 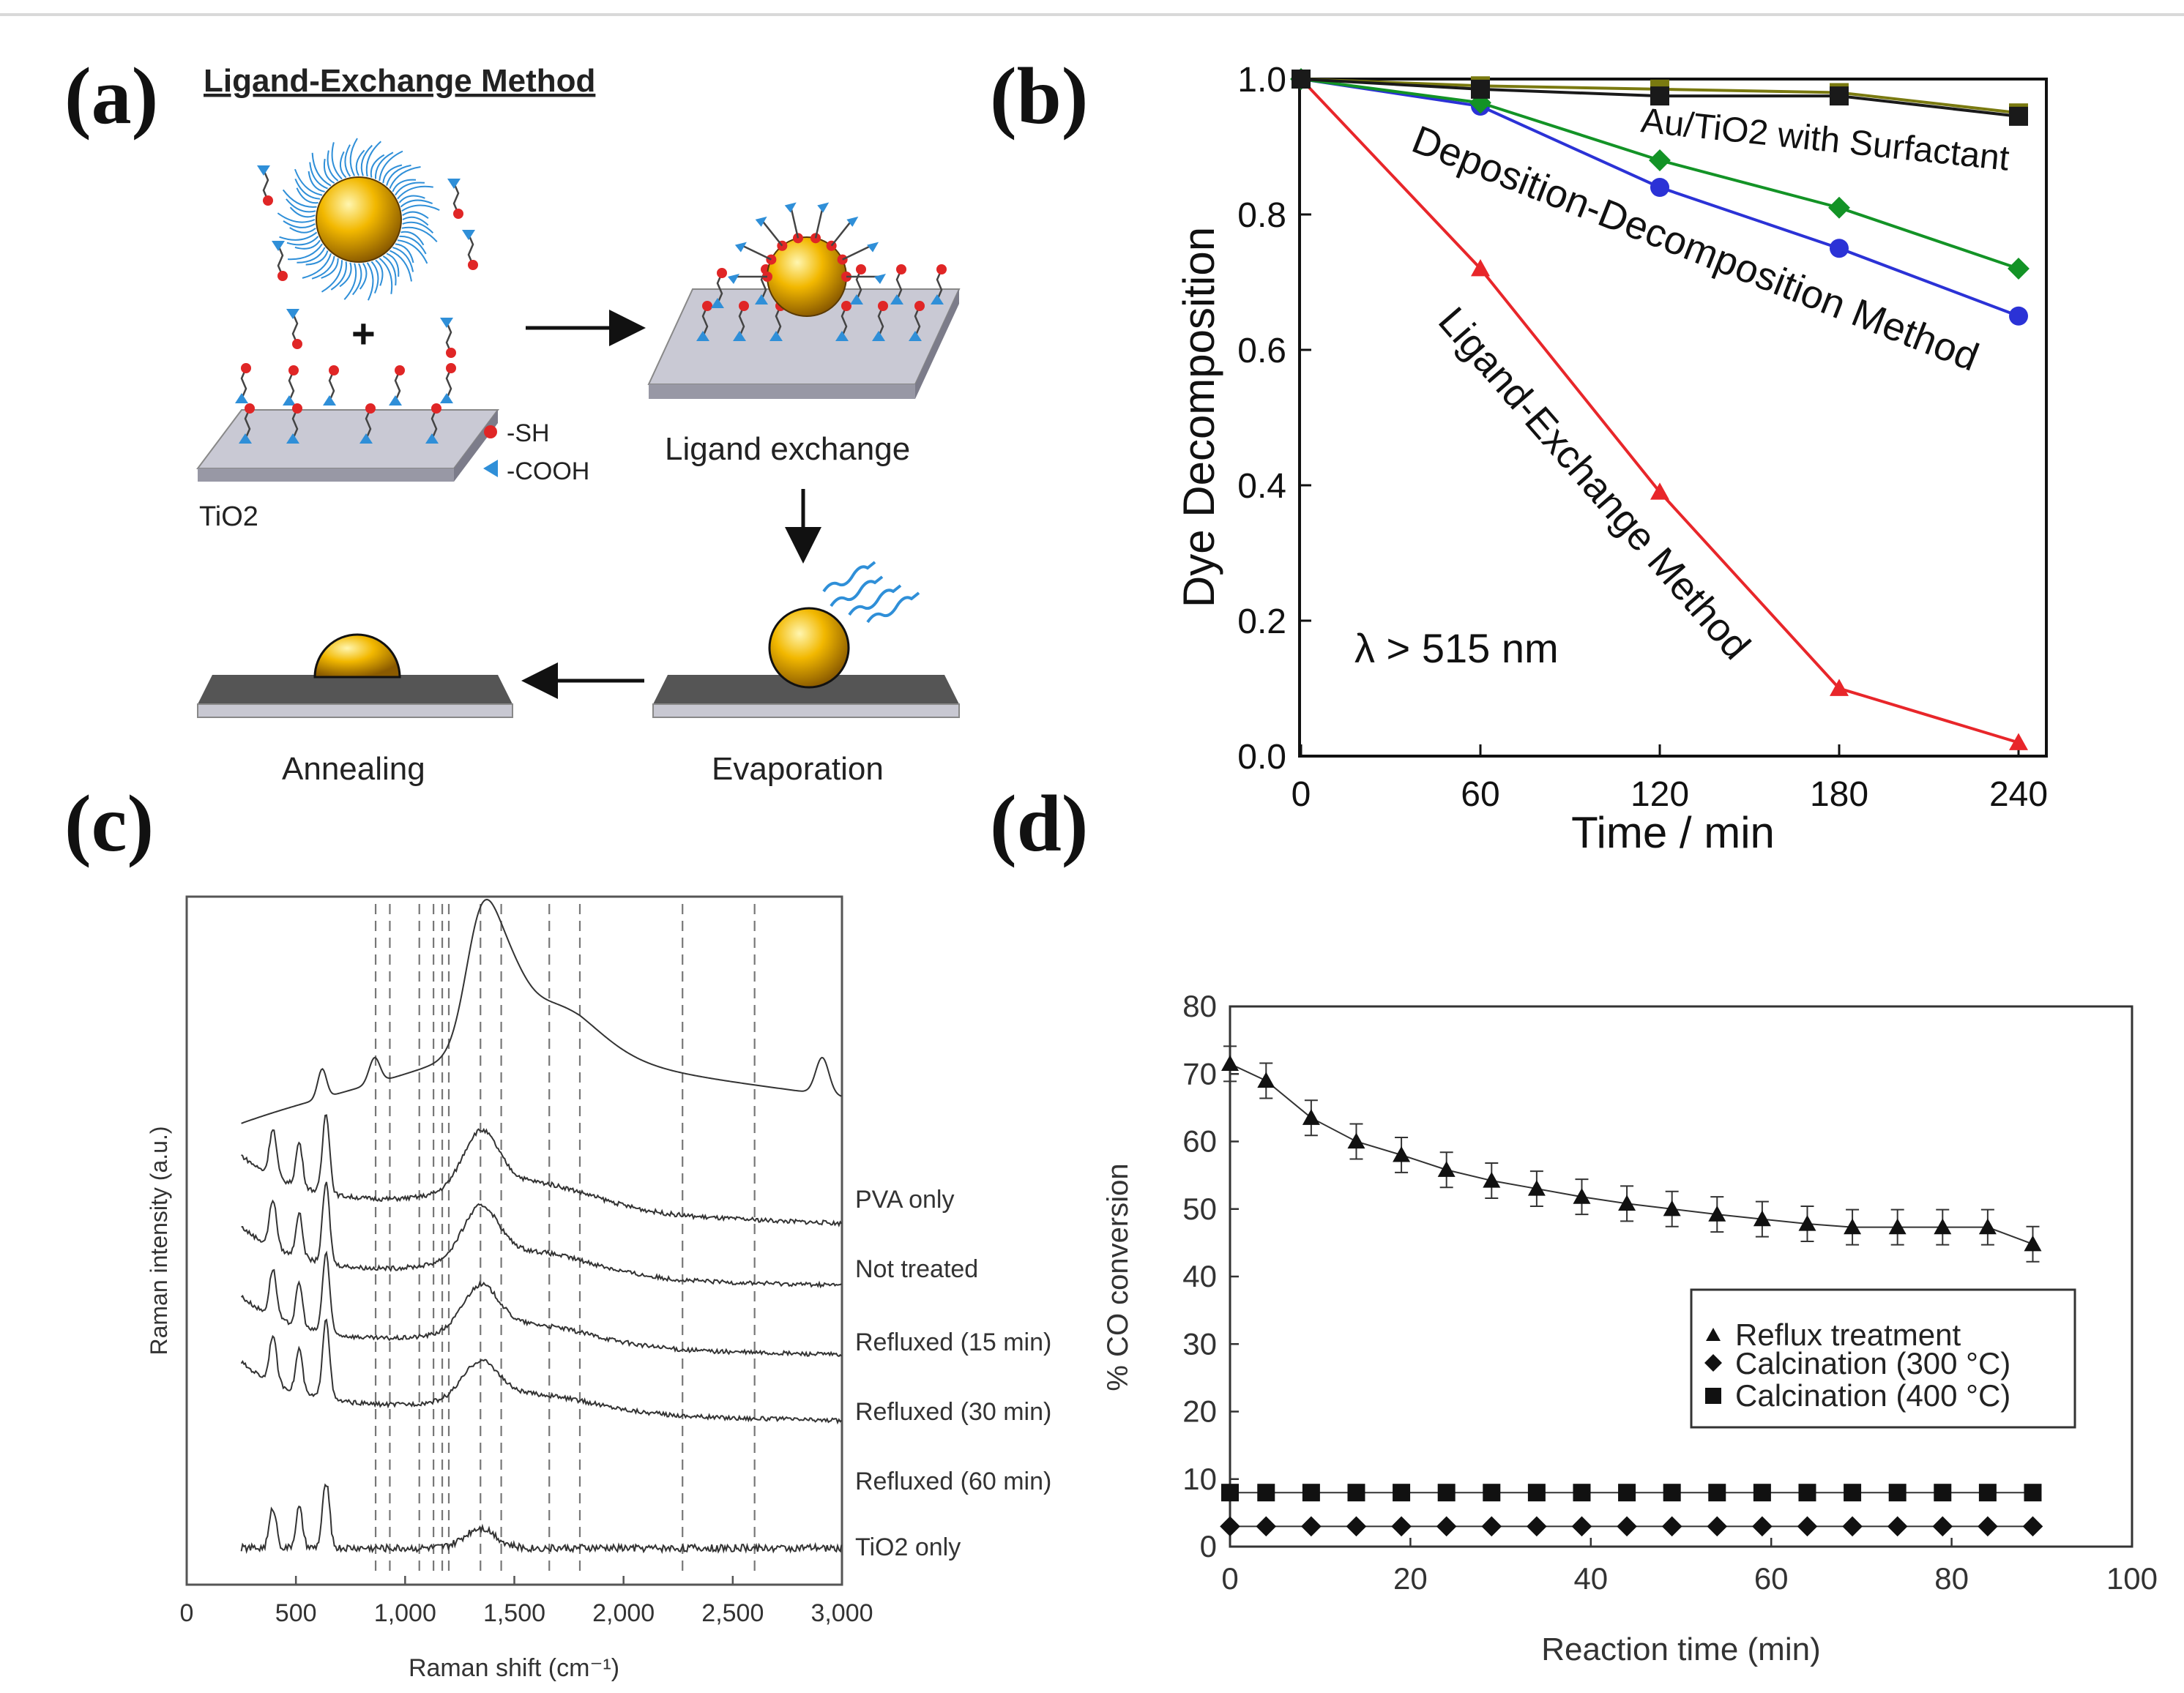 I want to click on free-ligands, so click(x=368, y=261).